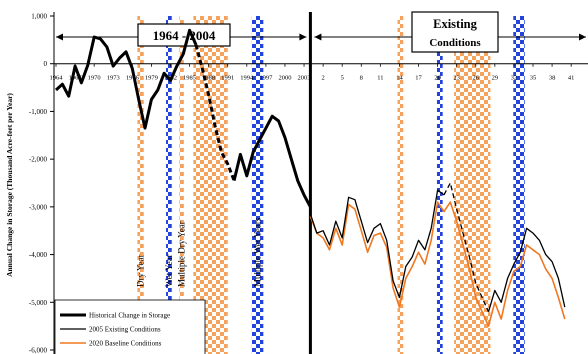 The height and width of the screenshot is (354, 588). Describe the element at coordinates (141, 270) in the screenshot. I see `band-label: Dry Year` at that location.